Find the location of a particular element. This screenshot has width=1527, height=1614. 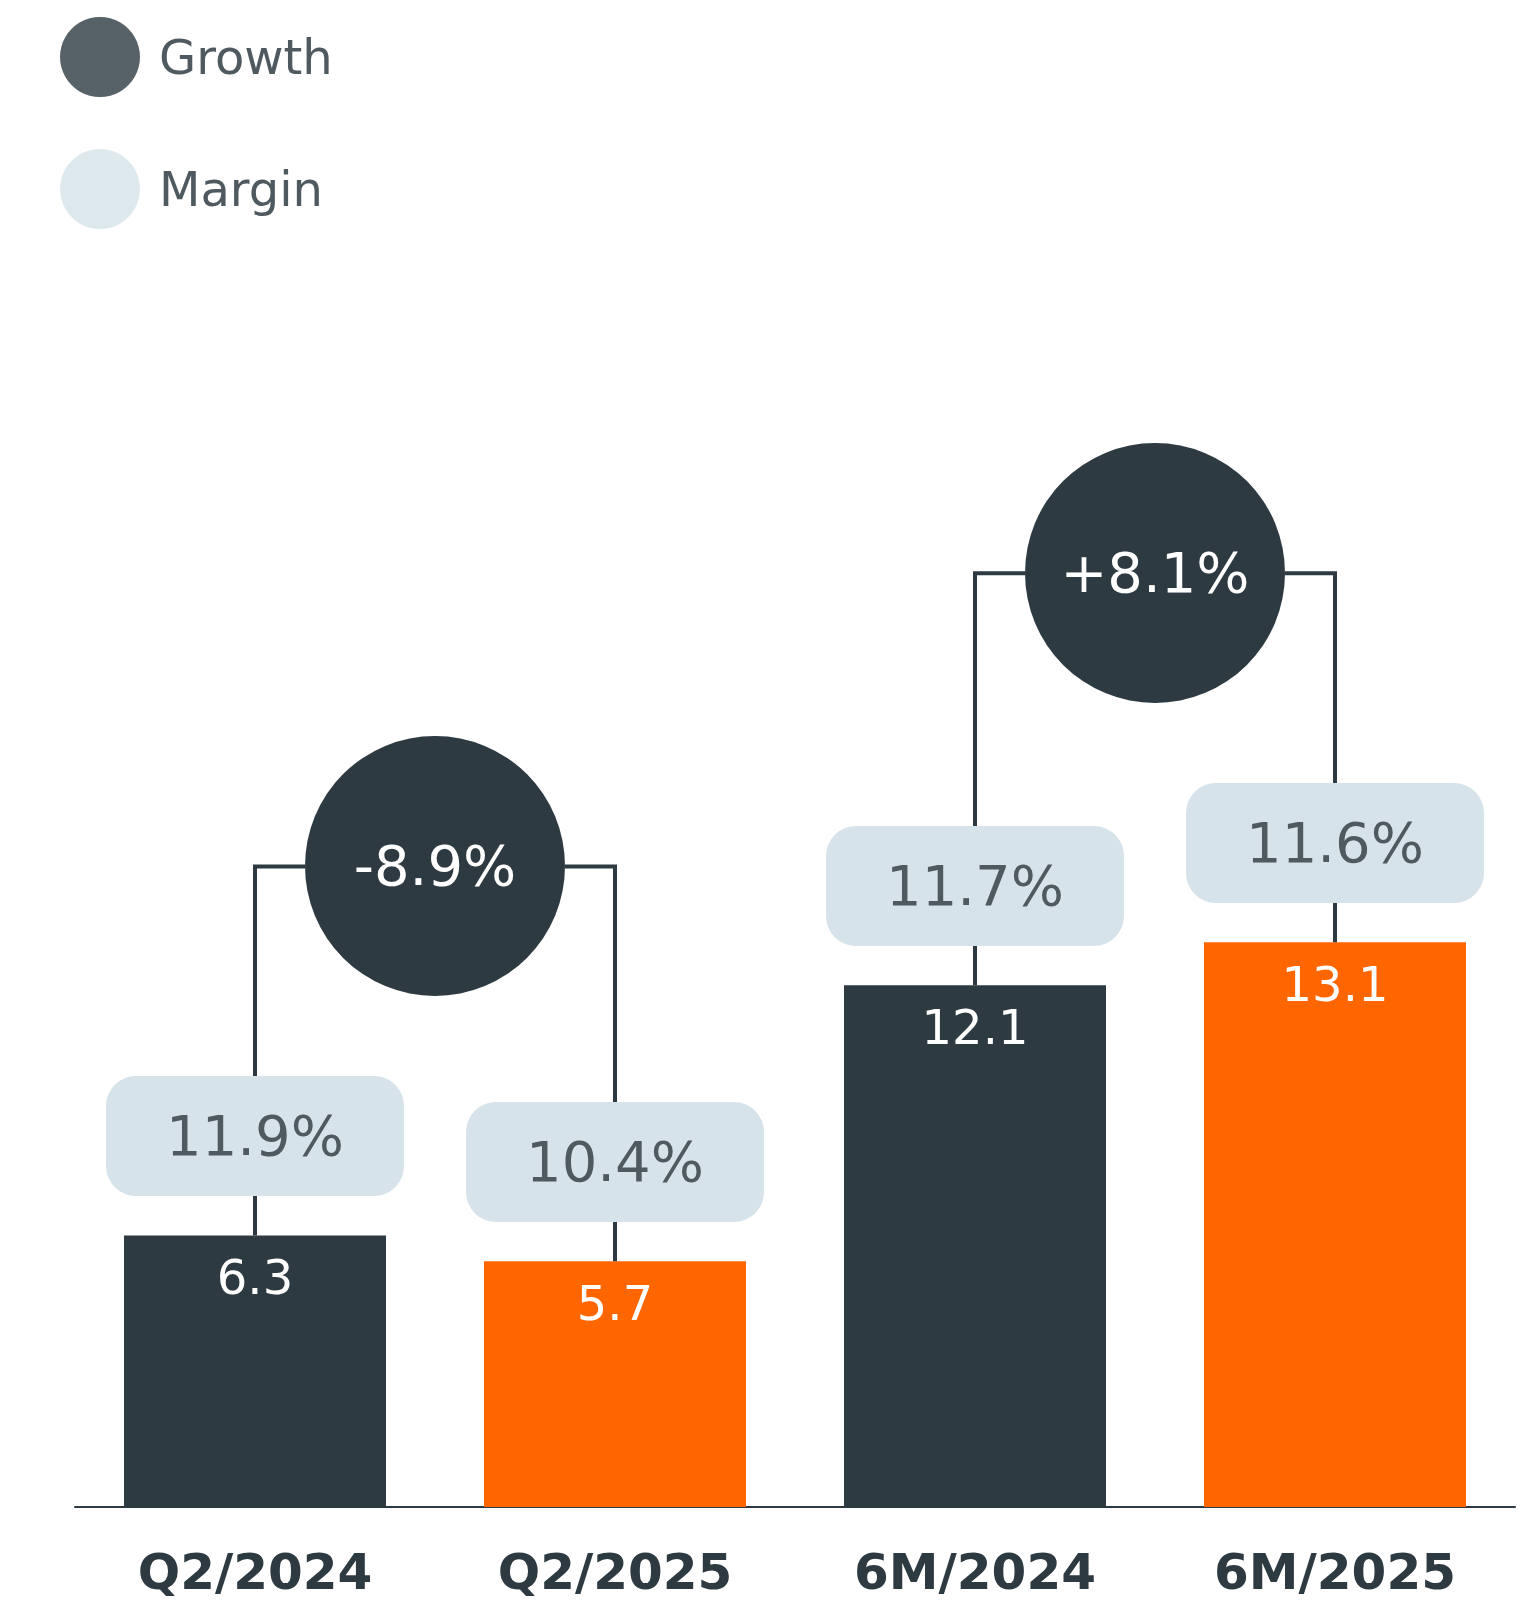

circle-badge: -8.9% is located at coordinates (435, 866).